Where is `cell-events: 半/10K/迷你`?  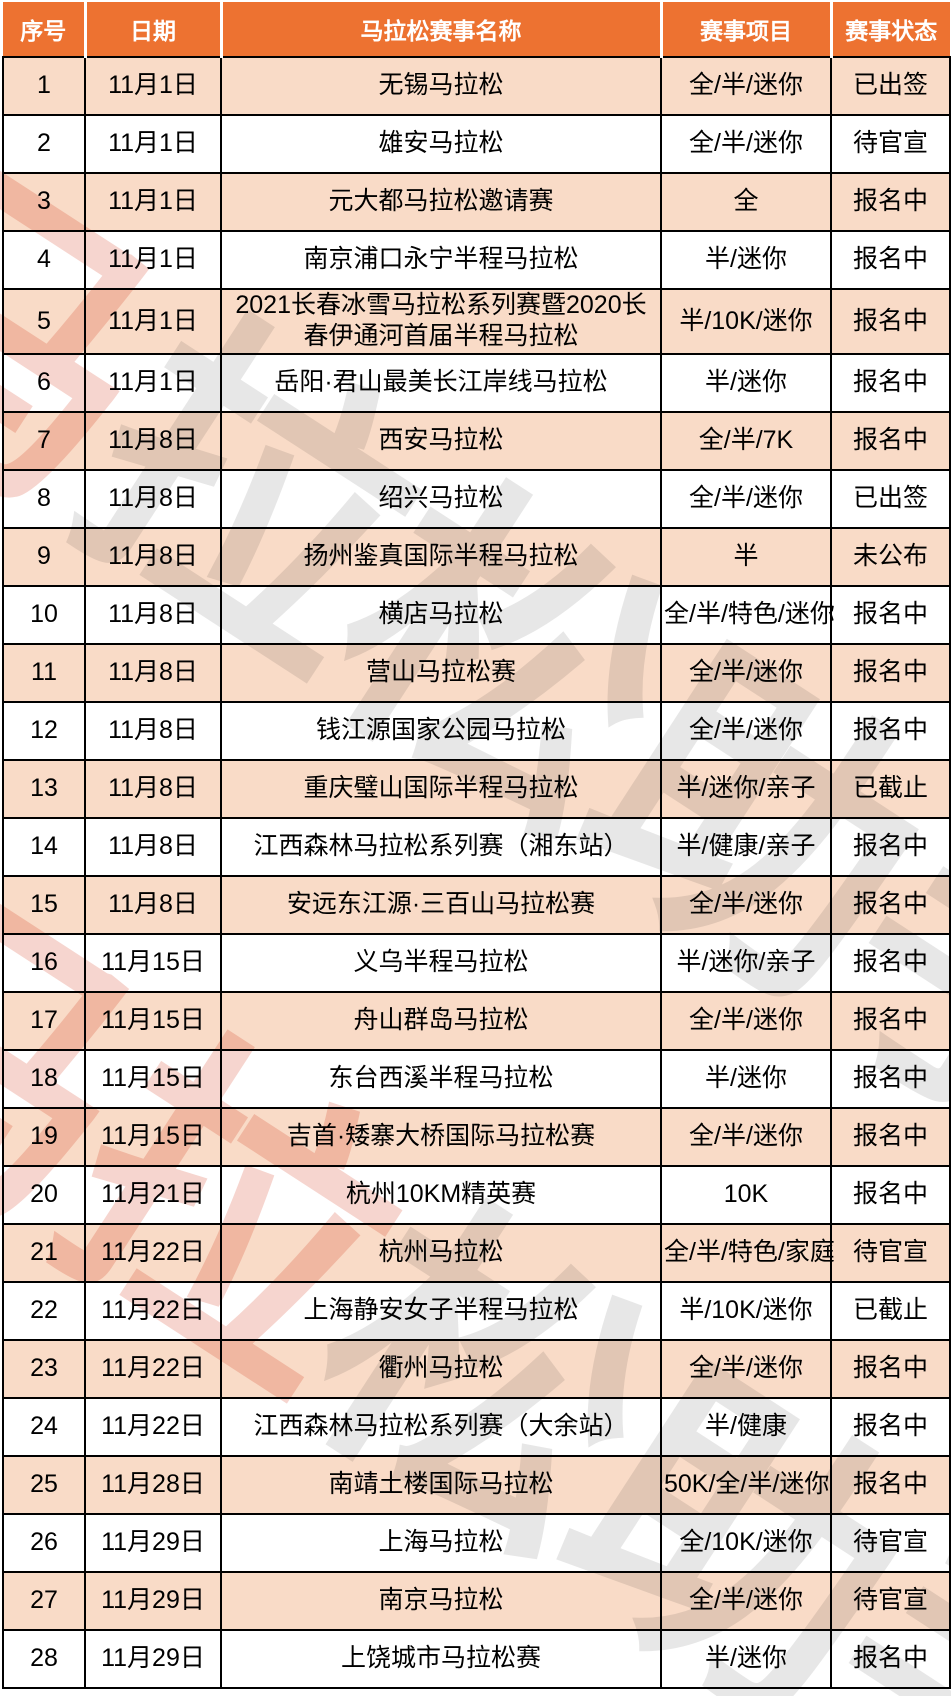 cell-events: 半/10K/迷你 is located at coordinates (746, 1310).